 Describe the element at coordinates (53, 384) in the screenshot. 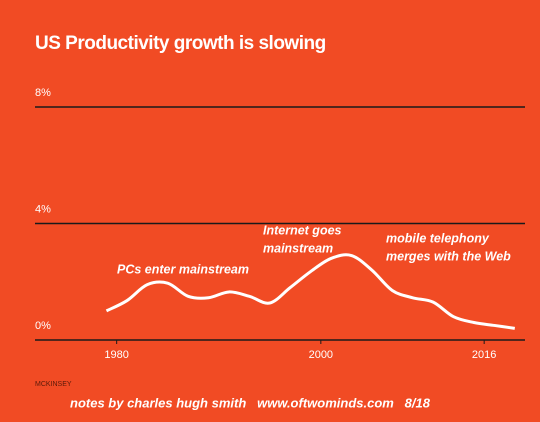

I see `source: MCKINSEY` at that location.